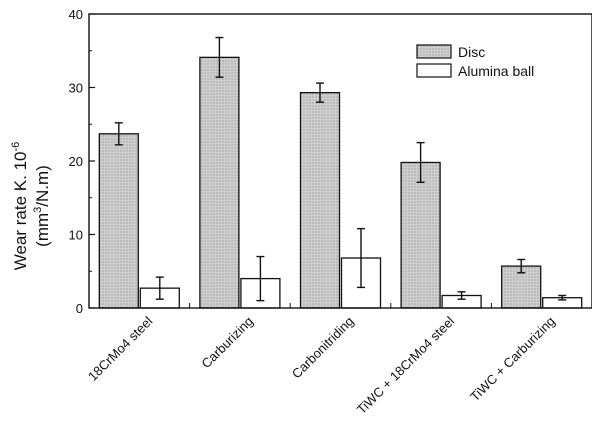 The height and width of the screenshot is (436, 592). I want to click on y-tick-label: 0, so click(79, 308).